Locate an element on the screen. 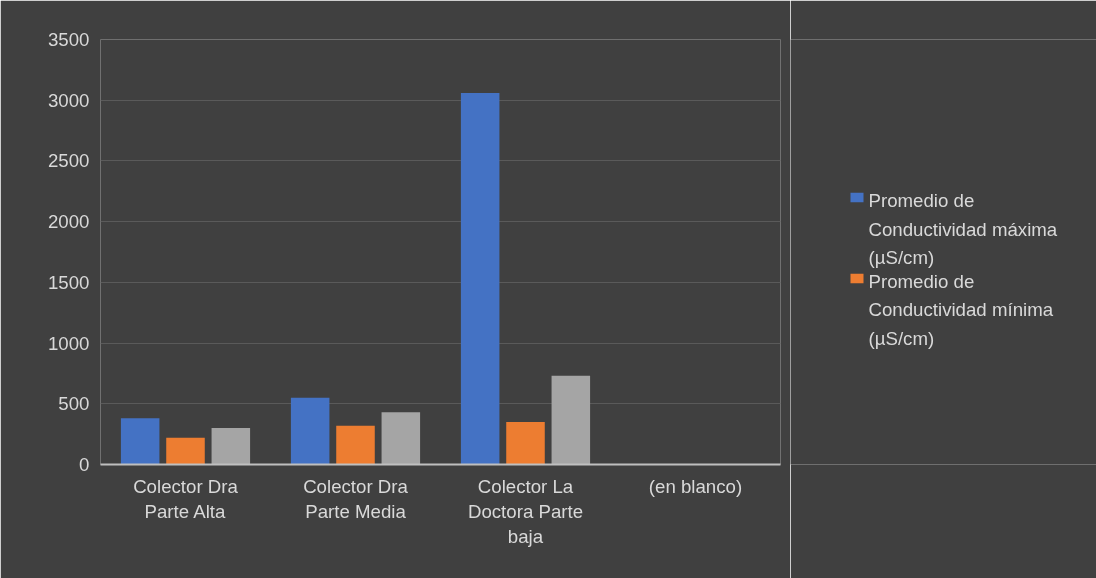 The image size is (1096, 578). x-tick-label: Colector Dra Parte Alta is located at coordinates (186, 498).